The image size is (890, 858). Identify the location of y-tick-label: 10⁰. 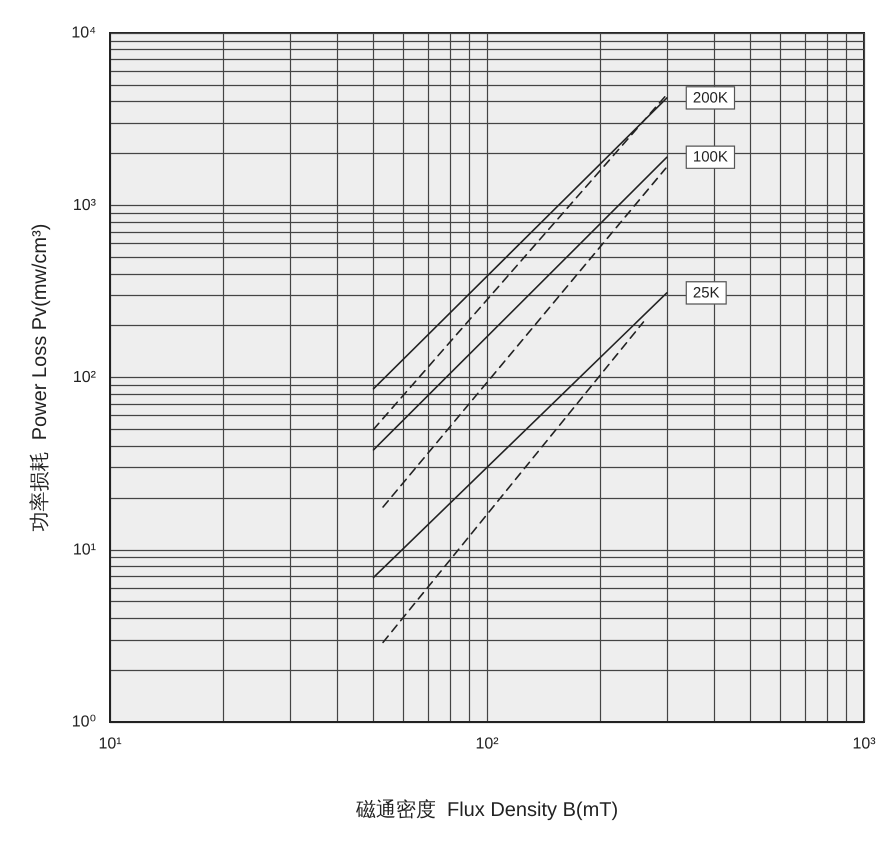
(84, 722).